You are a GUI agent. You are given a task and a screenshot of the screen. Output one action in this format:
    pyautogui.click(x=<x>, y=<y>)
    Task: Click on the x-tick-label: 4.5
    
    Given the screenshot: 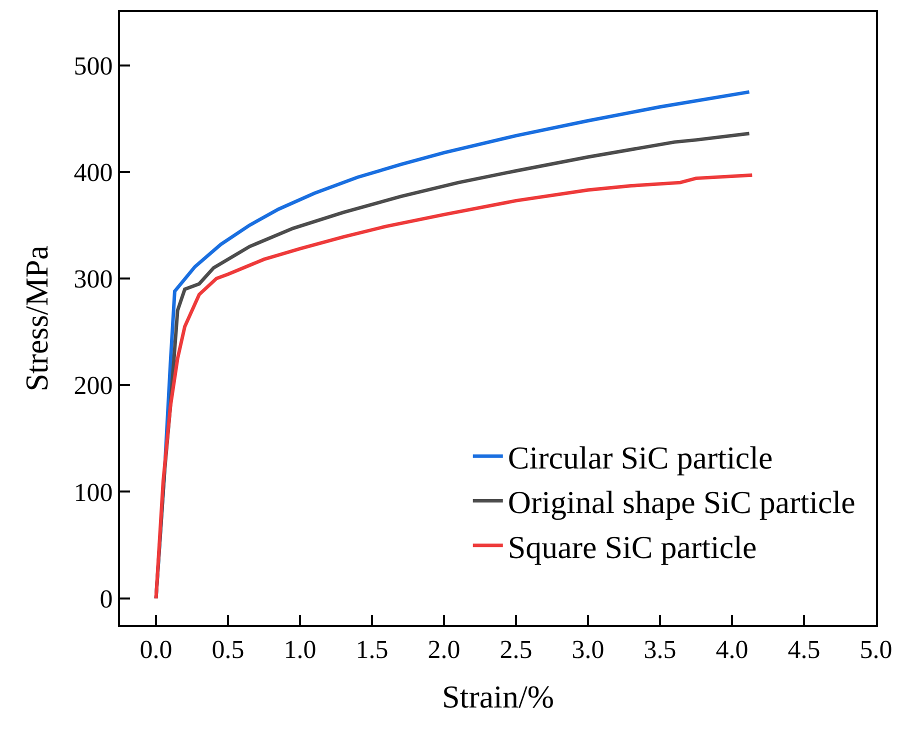 What is the action you would take?
    pyautogui.click(x=804, y=649)
    